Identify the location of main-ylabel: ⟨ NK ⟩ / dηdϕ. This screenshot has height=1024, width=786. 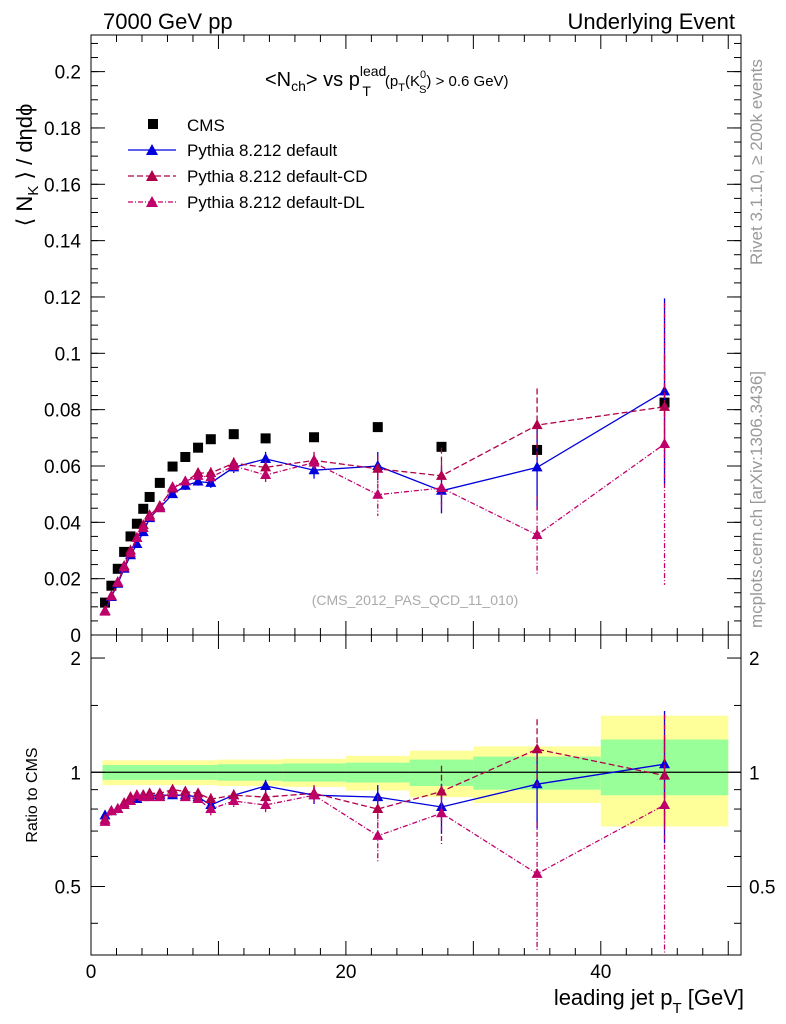
(27, 165).